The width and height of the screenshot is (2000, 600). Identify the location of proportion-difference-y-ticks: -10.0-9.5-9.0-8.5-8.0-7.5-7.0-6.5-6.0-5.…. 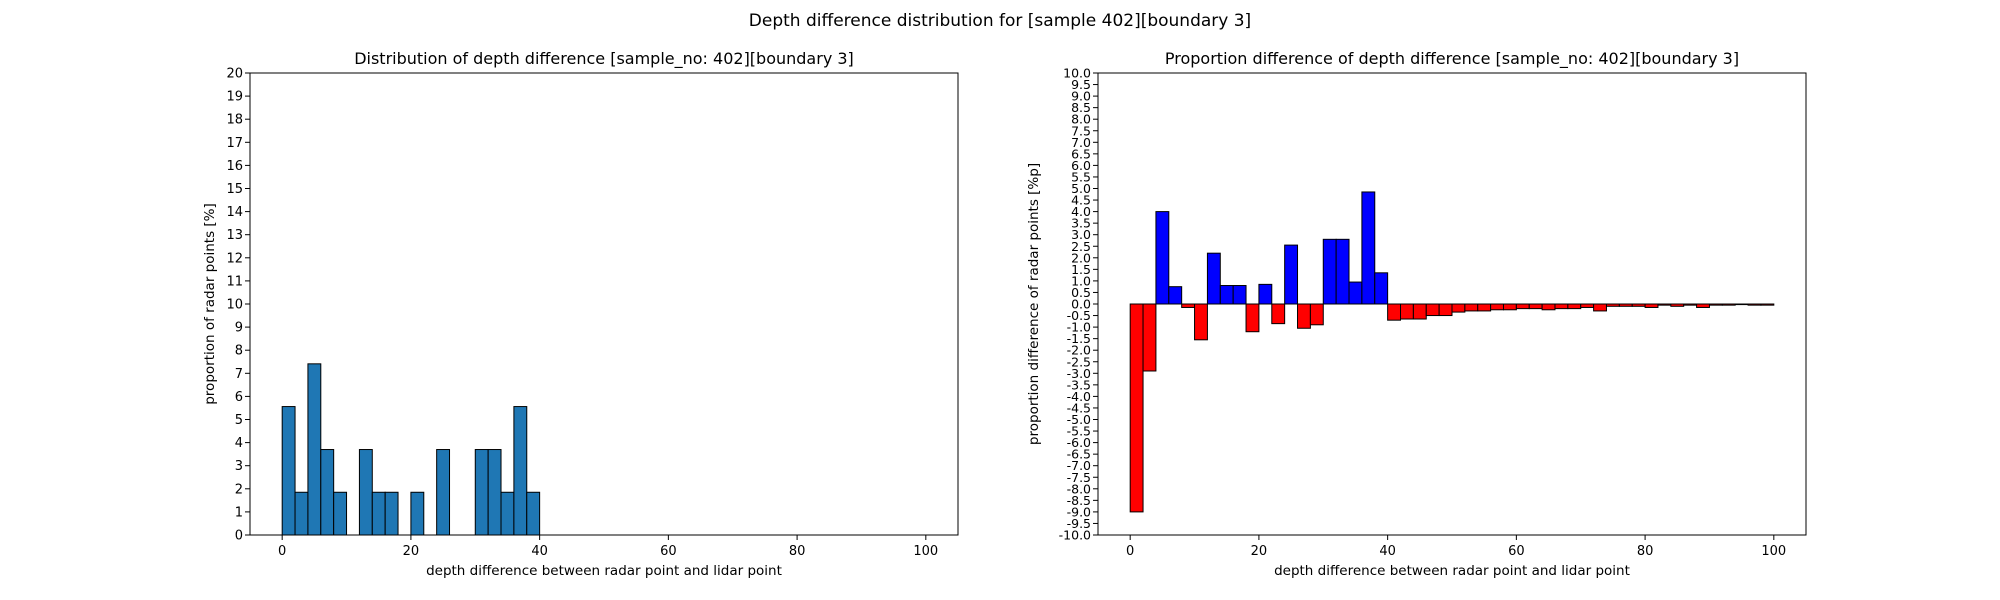
(1078, 304).